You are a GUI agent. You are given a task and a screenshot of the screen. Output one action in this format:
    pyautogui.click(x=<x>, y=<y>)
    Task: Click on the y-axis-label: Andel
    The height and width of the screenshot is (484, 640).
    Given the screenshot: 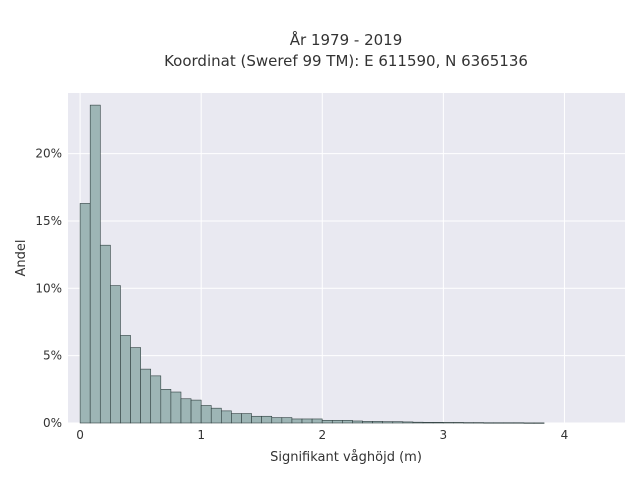 What is the action you would take?
    pyautogui.click(x=21, y=258)
    